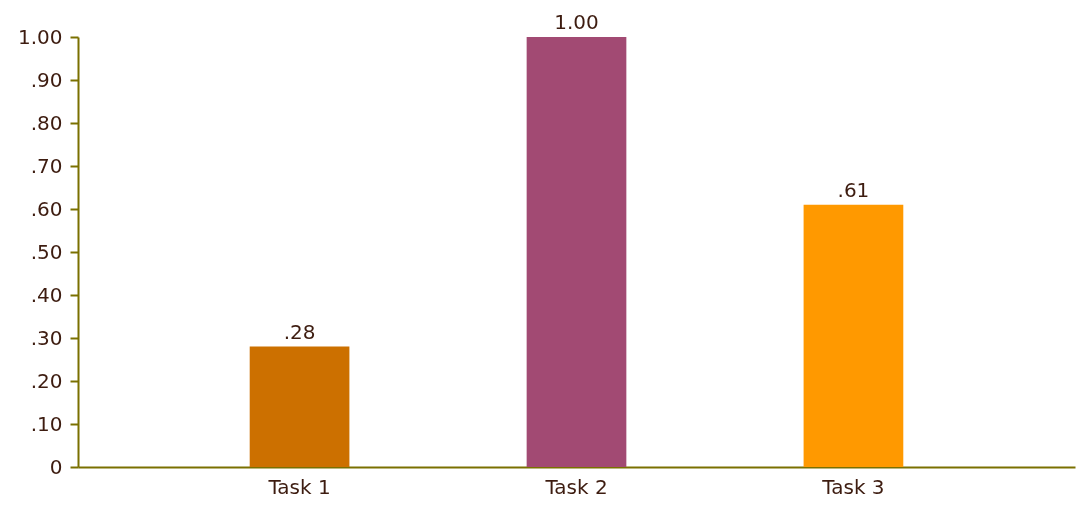 The height and width of the screenshot is (505, 1084). I want to click on y-tick-label: .30, so click(46, 337).